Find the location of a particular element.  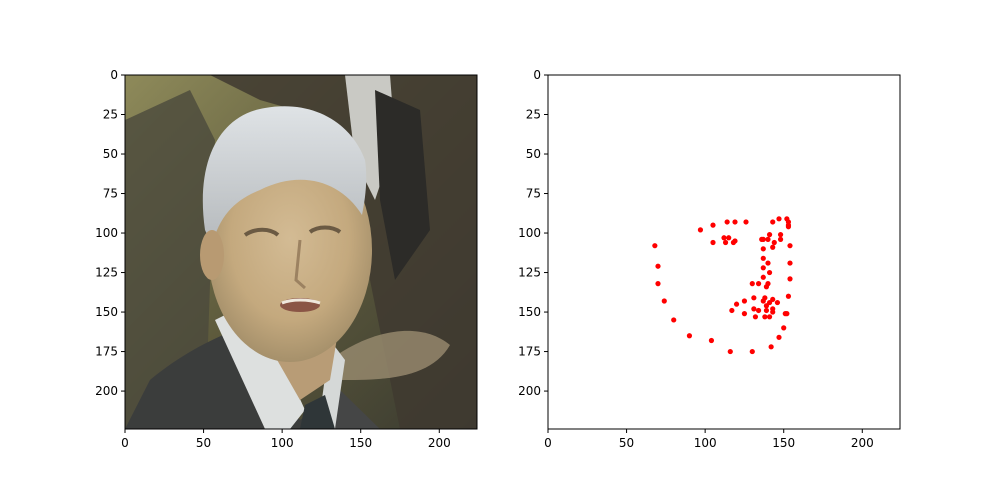

right-x-tick-label: 200 is located at coordinates (862, 443).